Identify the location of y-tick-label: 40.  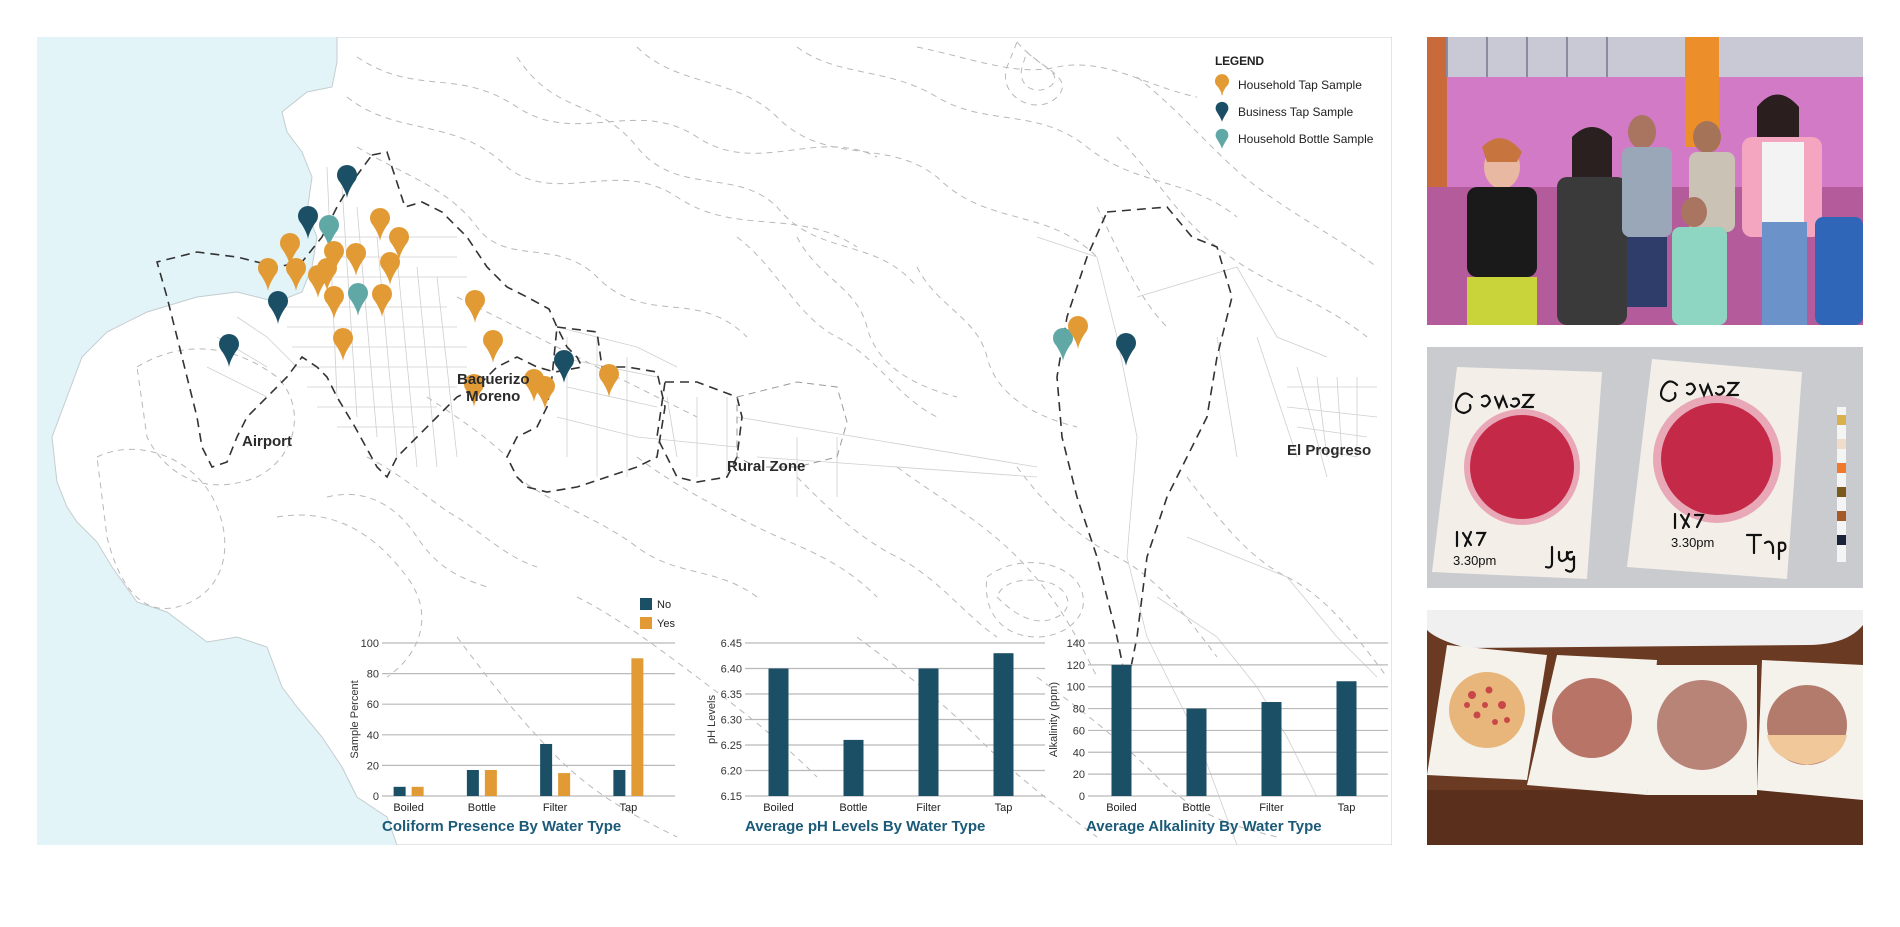
(373, 736).